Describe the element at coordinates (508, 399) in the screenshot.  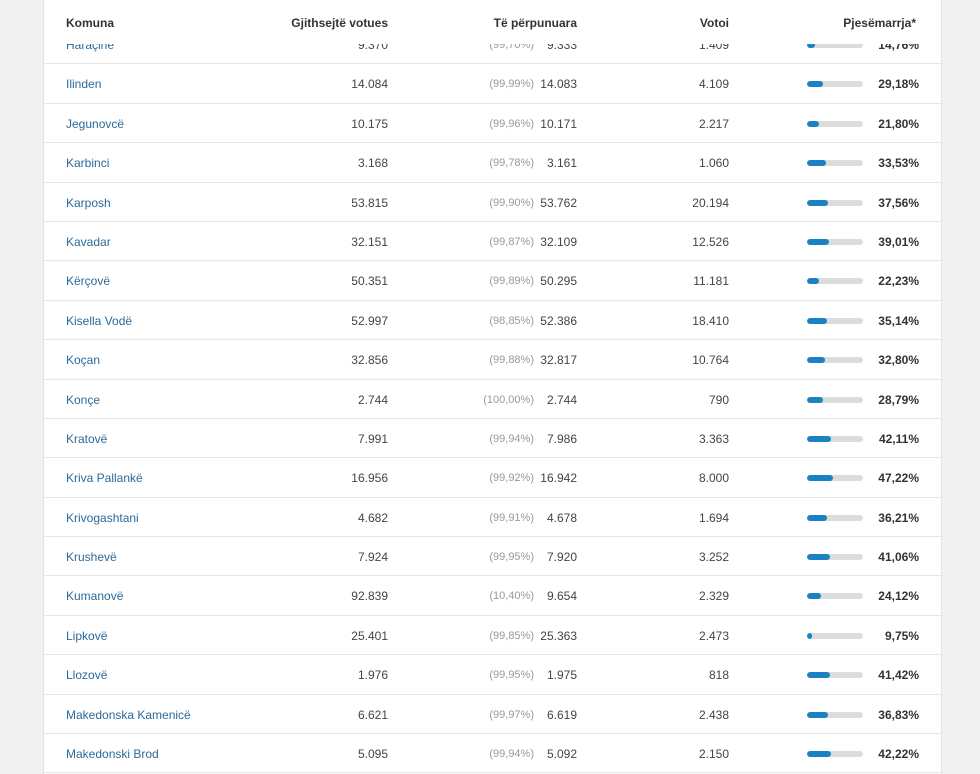
I see `processed-percent: (100,00%)` at that location.